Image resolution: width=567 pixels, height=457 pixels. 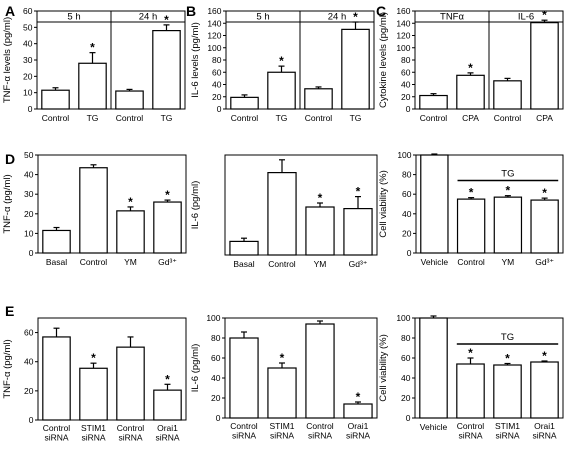 What do you see at coordinates (381, 11) in the screenshot?
I see `panel-label: C` at bounding box center [381, 11].